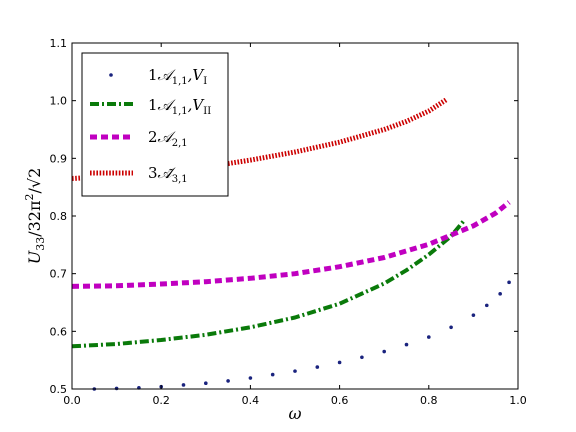 Image resolution: width=576 pixels, height=432 pixels. I want to click on x-tick-label: 0.4, so click(251, 400).